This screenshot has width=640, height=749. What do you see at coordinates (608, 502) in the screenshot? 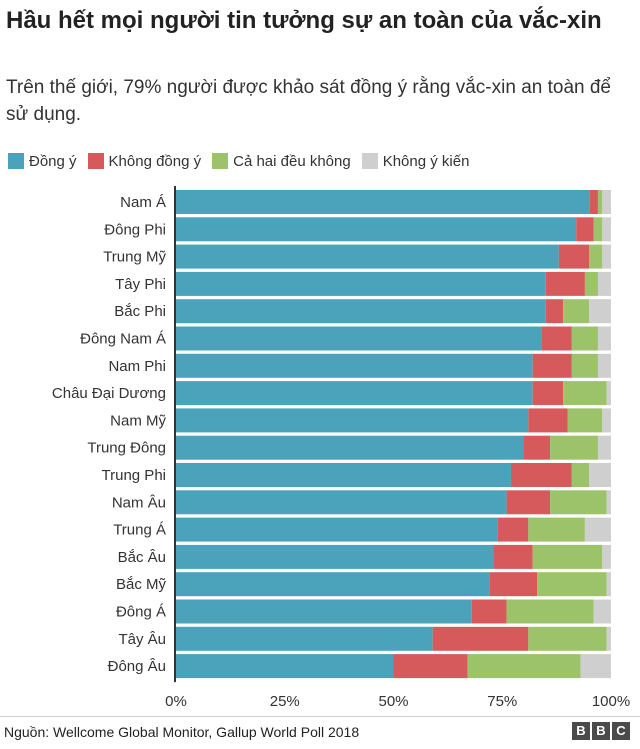
I see `bar-nam-au-khong-y-kien` at bounding box center [608, 502].